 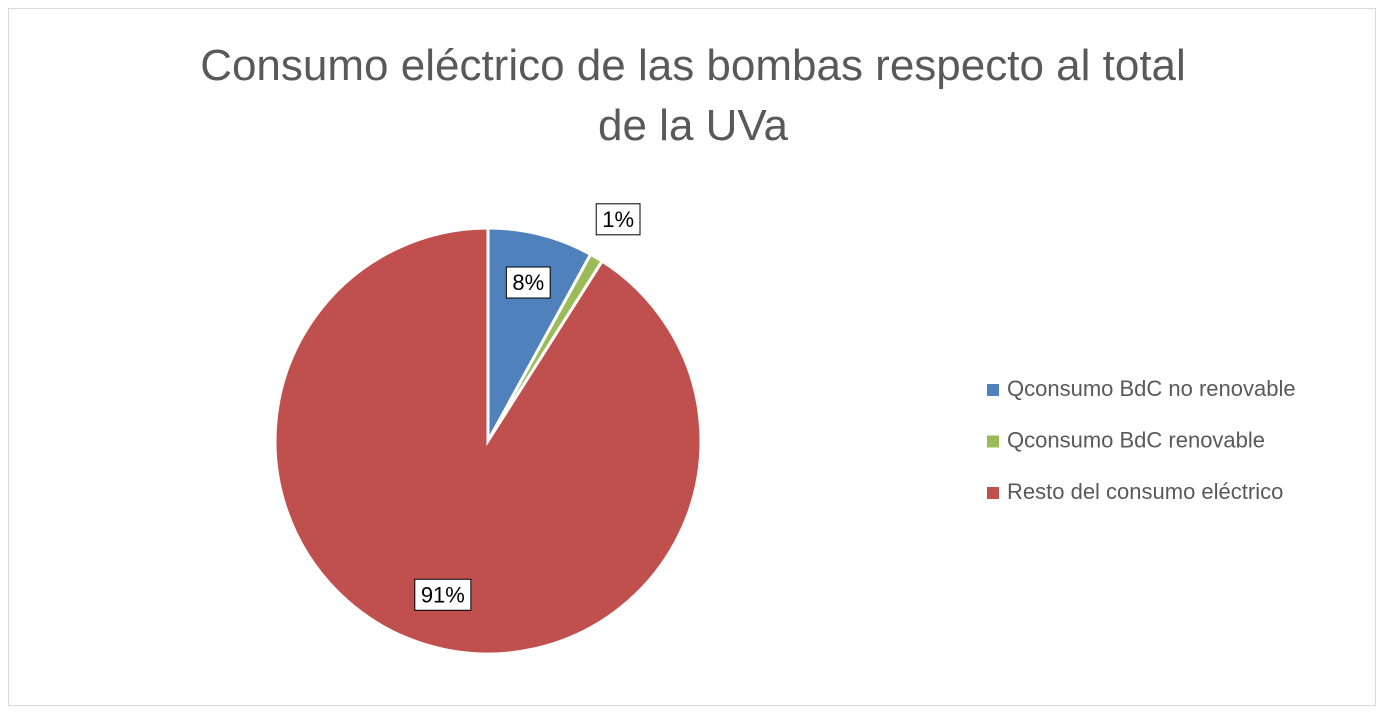 I want to click on data-label: 8%, so click(x=528, y=282).